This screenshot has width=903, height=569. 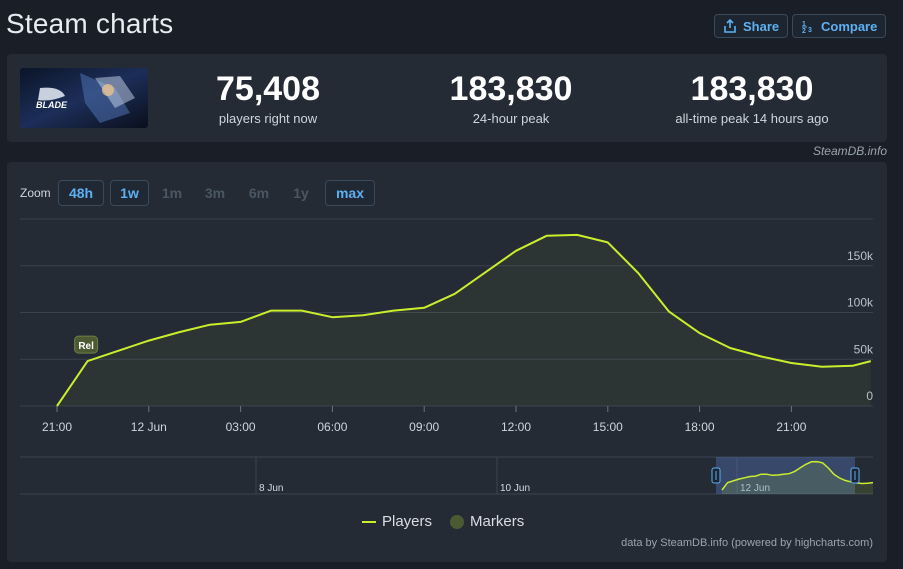 I want to click on svg-text: 1, so click(x=804, y=24).